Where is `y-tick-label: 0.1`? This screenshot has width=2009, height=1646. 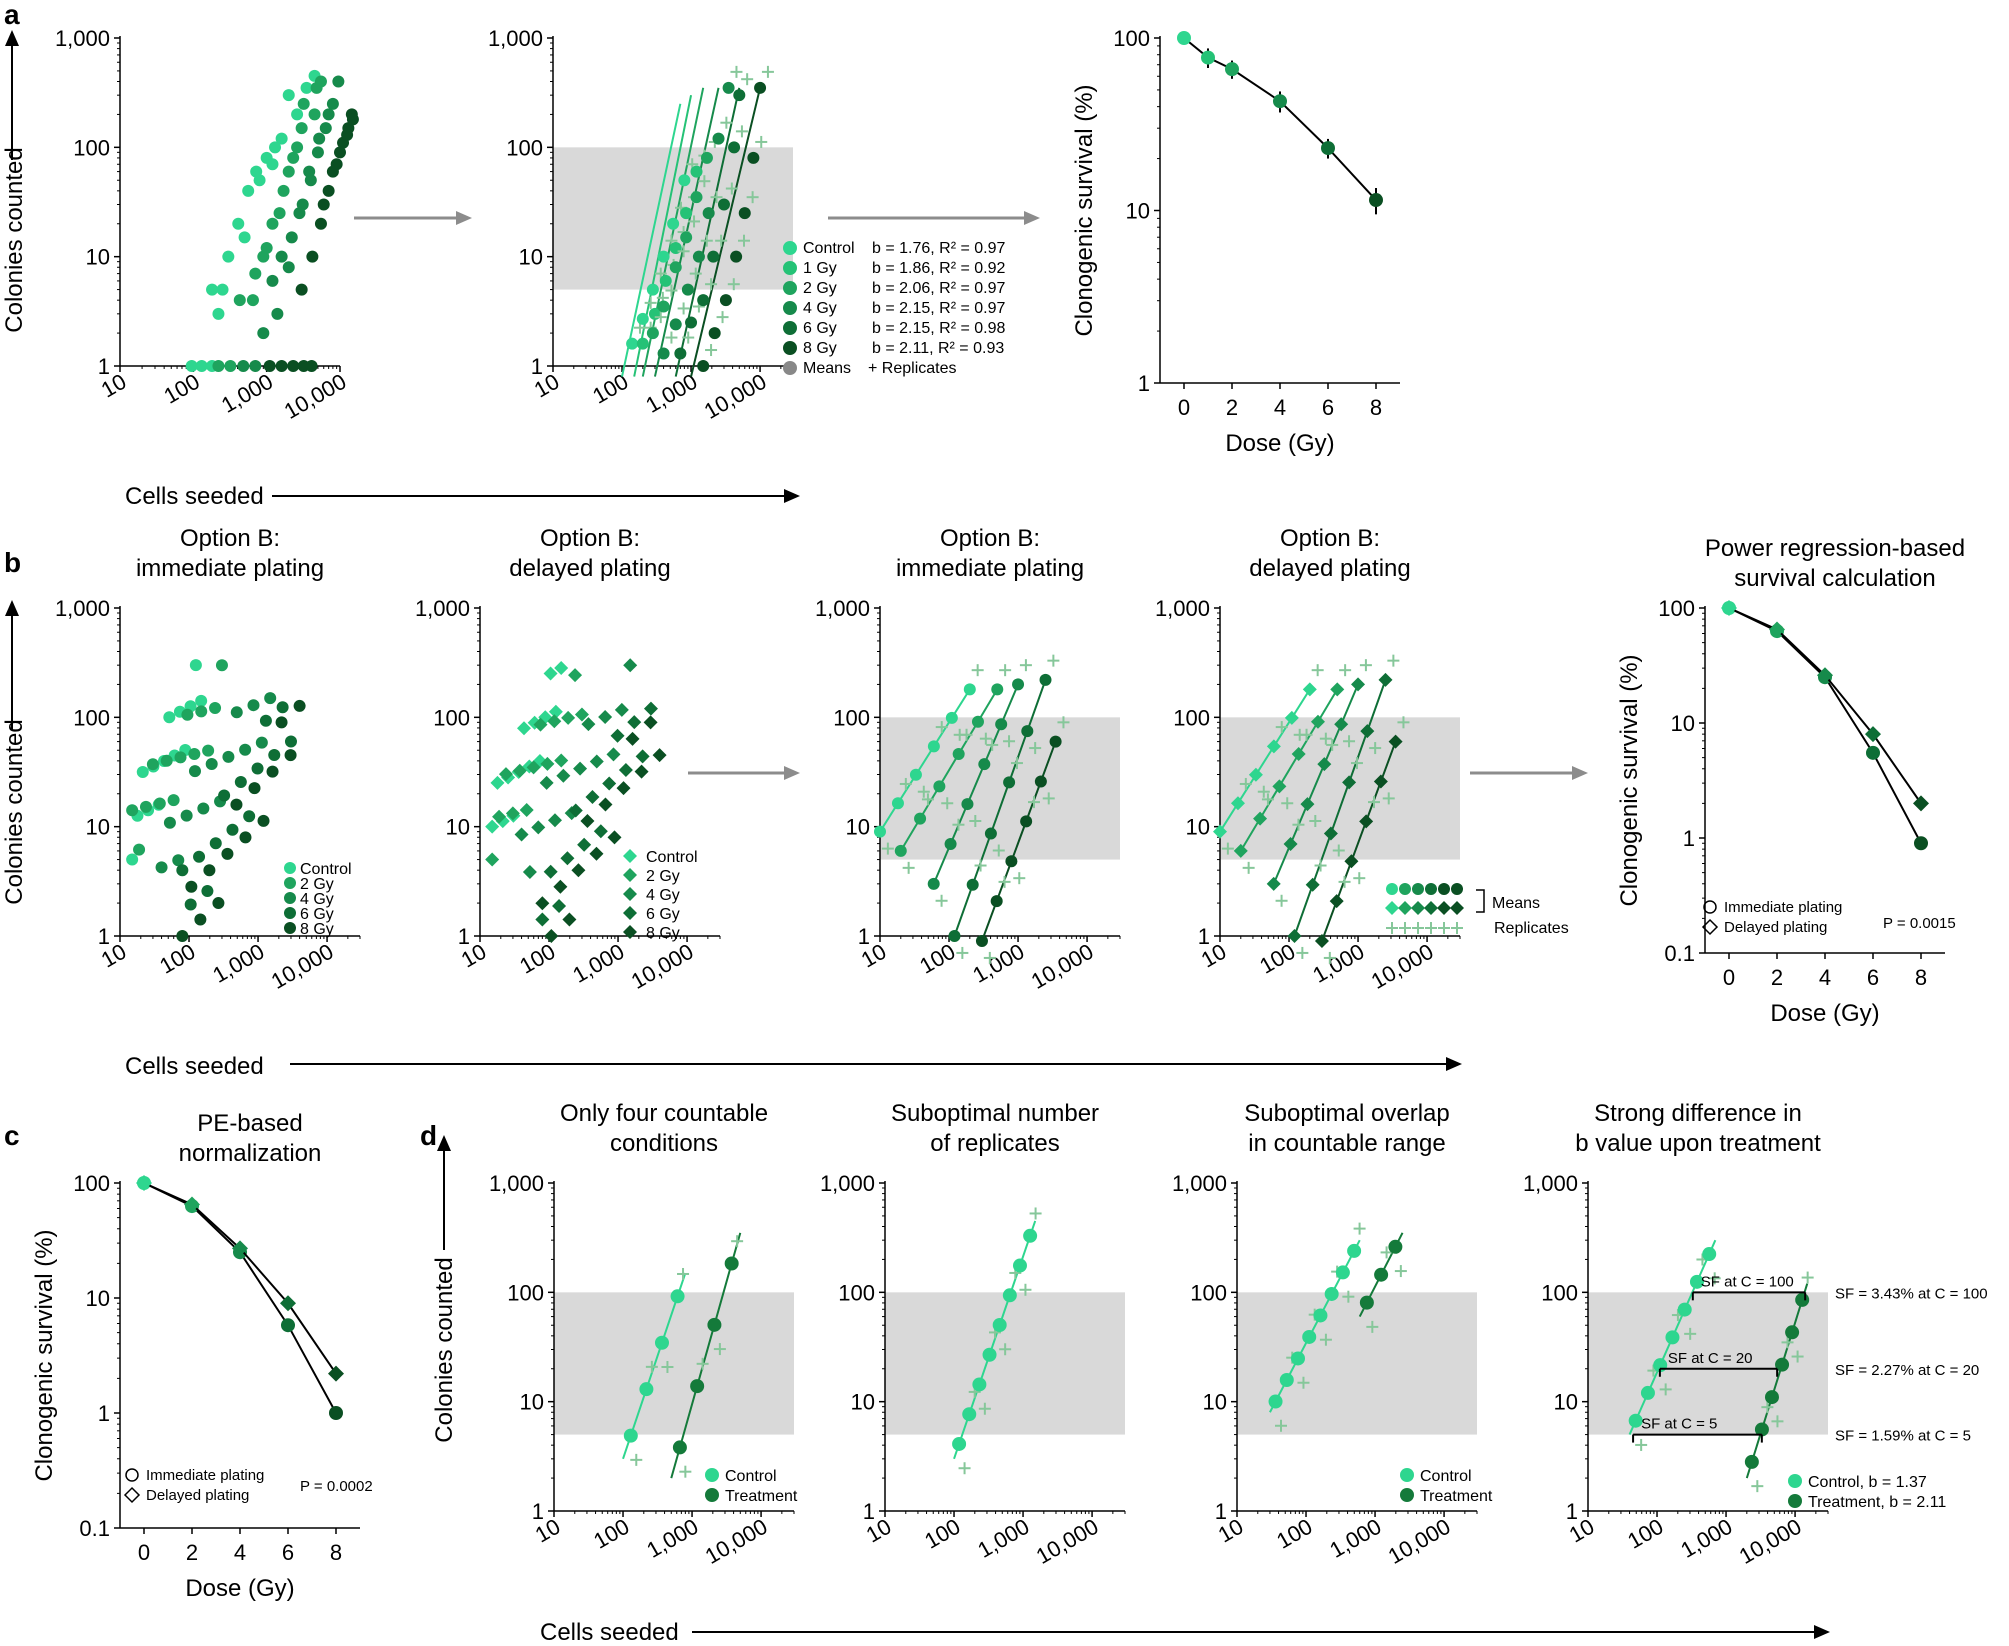 y-tick-label: 0.1 is located at coordinates (94, 1528).